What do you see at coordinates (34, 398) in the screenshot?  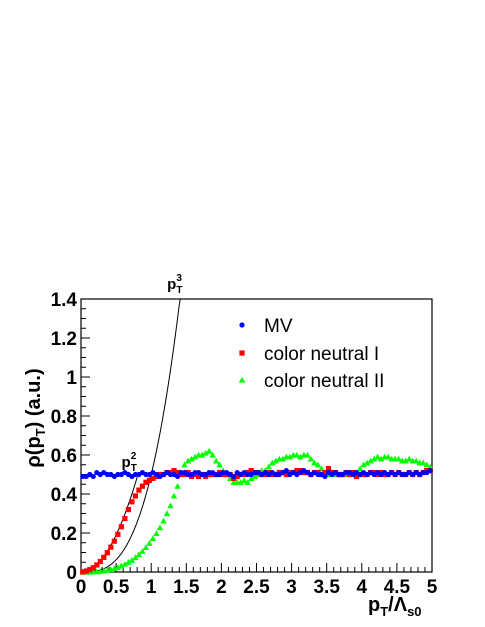 I see `y-axis-title-suffix: ) (a.u.)` at bounding box center [34, 398].